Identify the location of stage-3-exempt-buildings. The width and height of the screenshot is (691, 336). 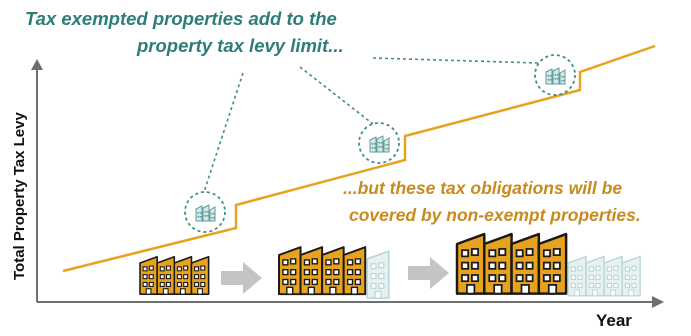
(604, 276).